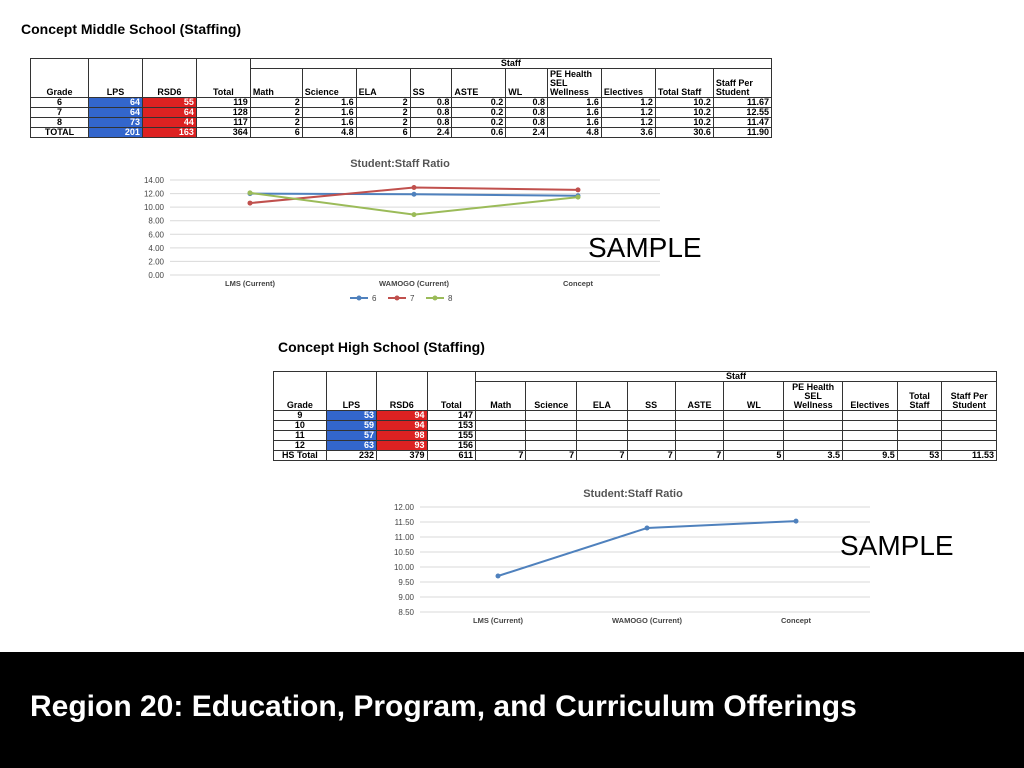 Image resolution: width=1024 pixels, height=768 pixels. I want to click on table-cell: 11, so click(300, 435).